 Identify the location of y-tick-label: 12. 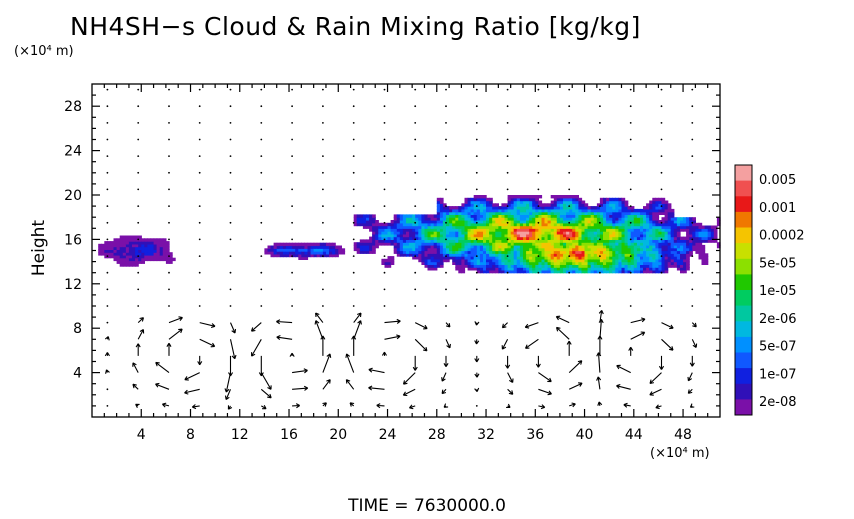
(73, 285).